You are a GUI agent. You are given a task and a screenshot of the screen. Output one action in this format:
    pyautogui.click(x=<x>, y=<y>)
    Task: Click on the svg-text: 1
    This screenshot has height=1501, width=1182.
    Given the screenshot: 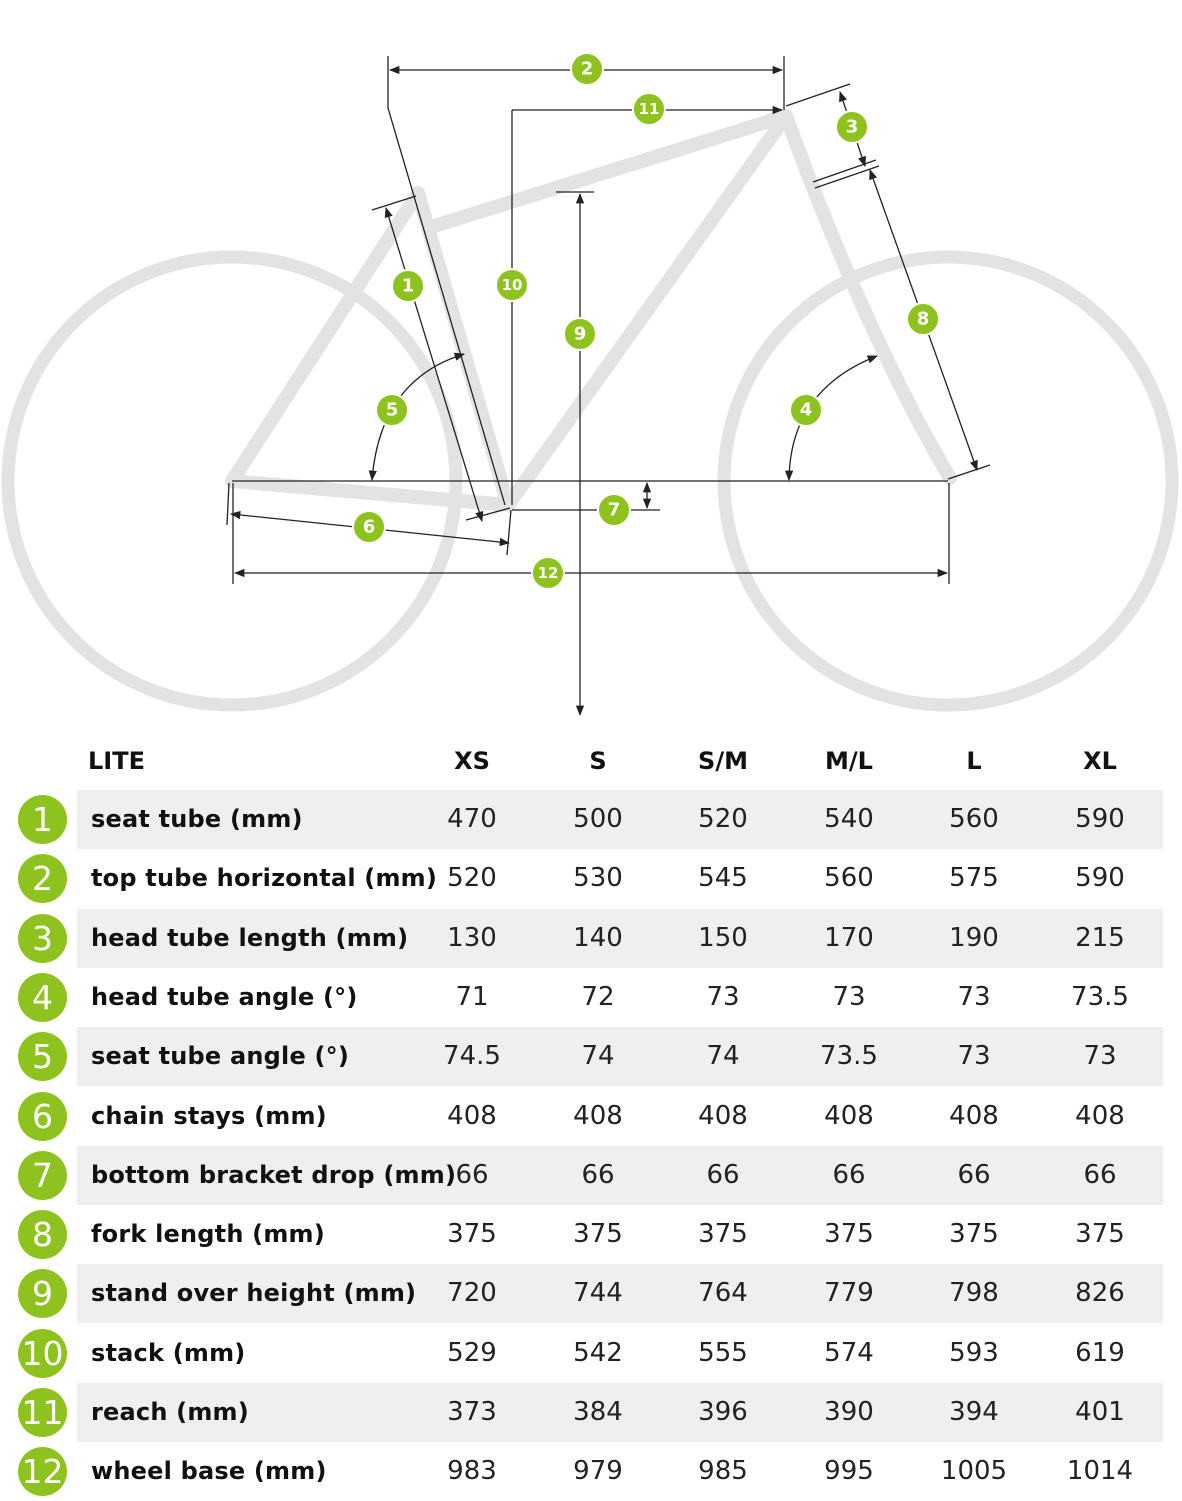 What is the action you would take?
    pyautogui.click(x=408, y=286)
    